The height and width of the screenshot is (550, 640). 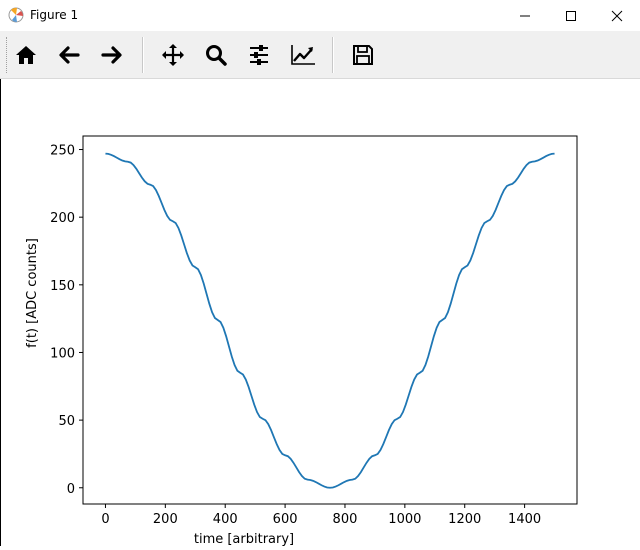 I want to click on save-button, so click(x=363, y=55).